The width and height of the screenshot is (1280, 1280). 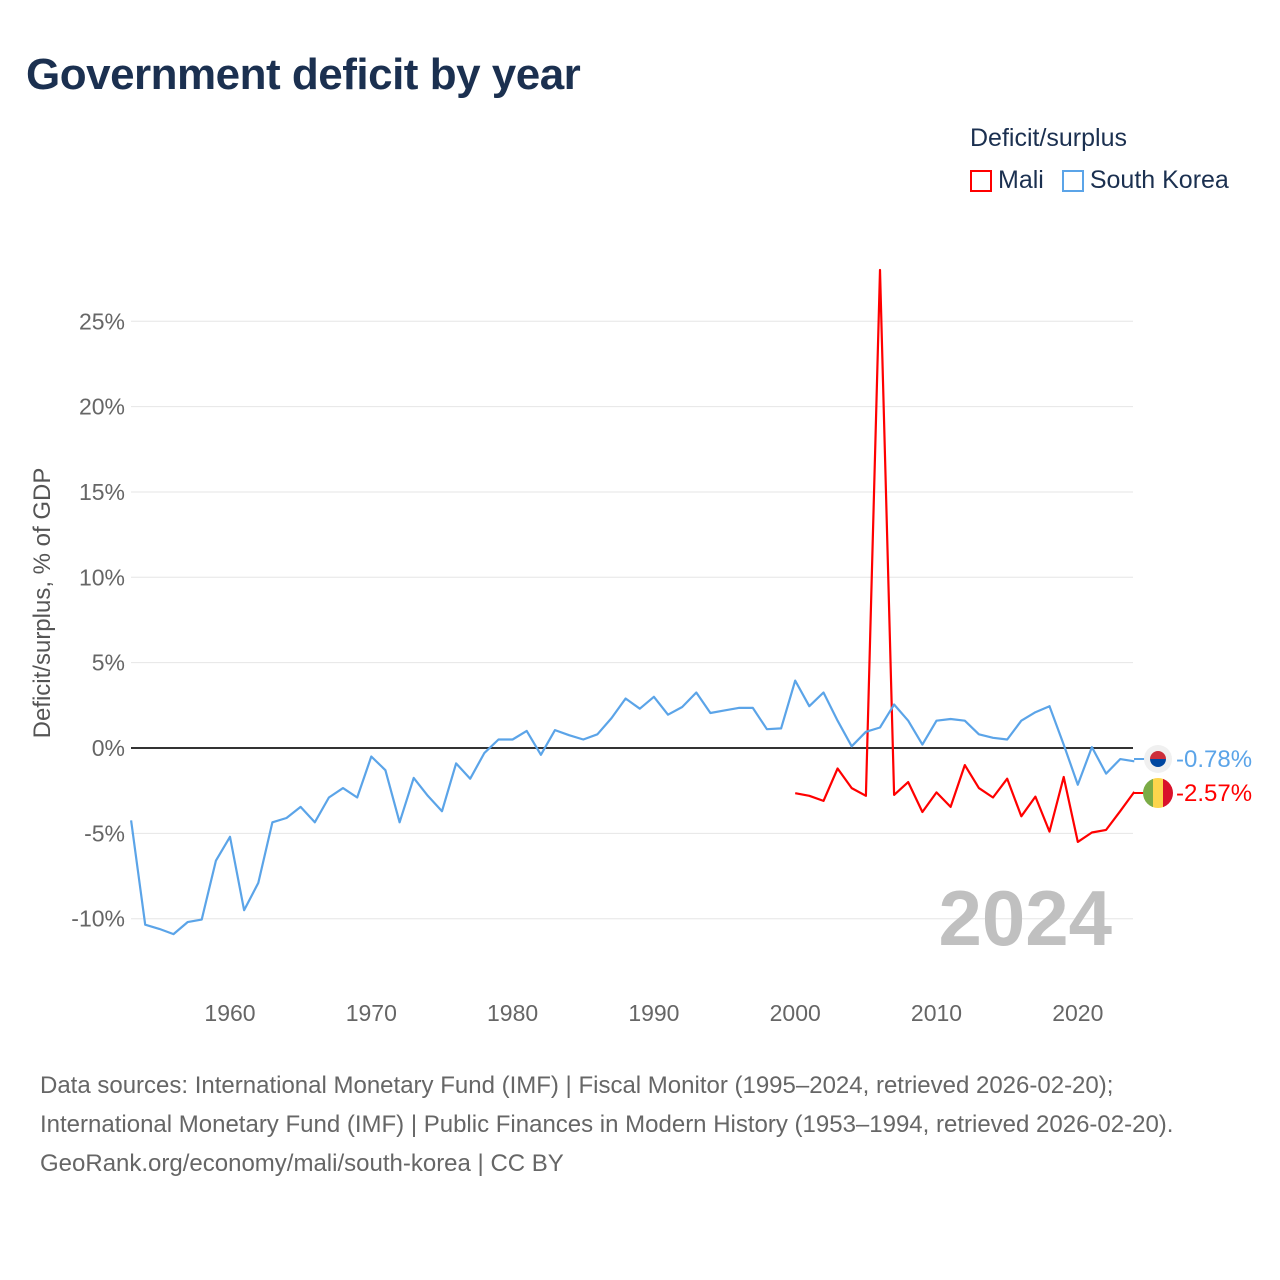 What do you see at coordinates (965, 556) in the screenshot?
I see `series-line-mali` at bounding box center [965, 556].